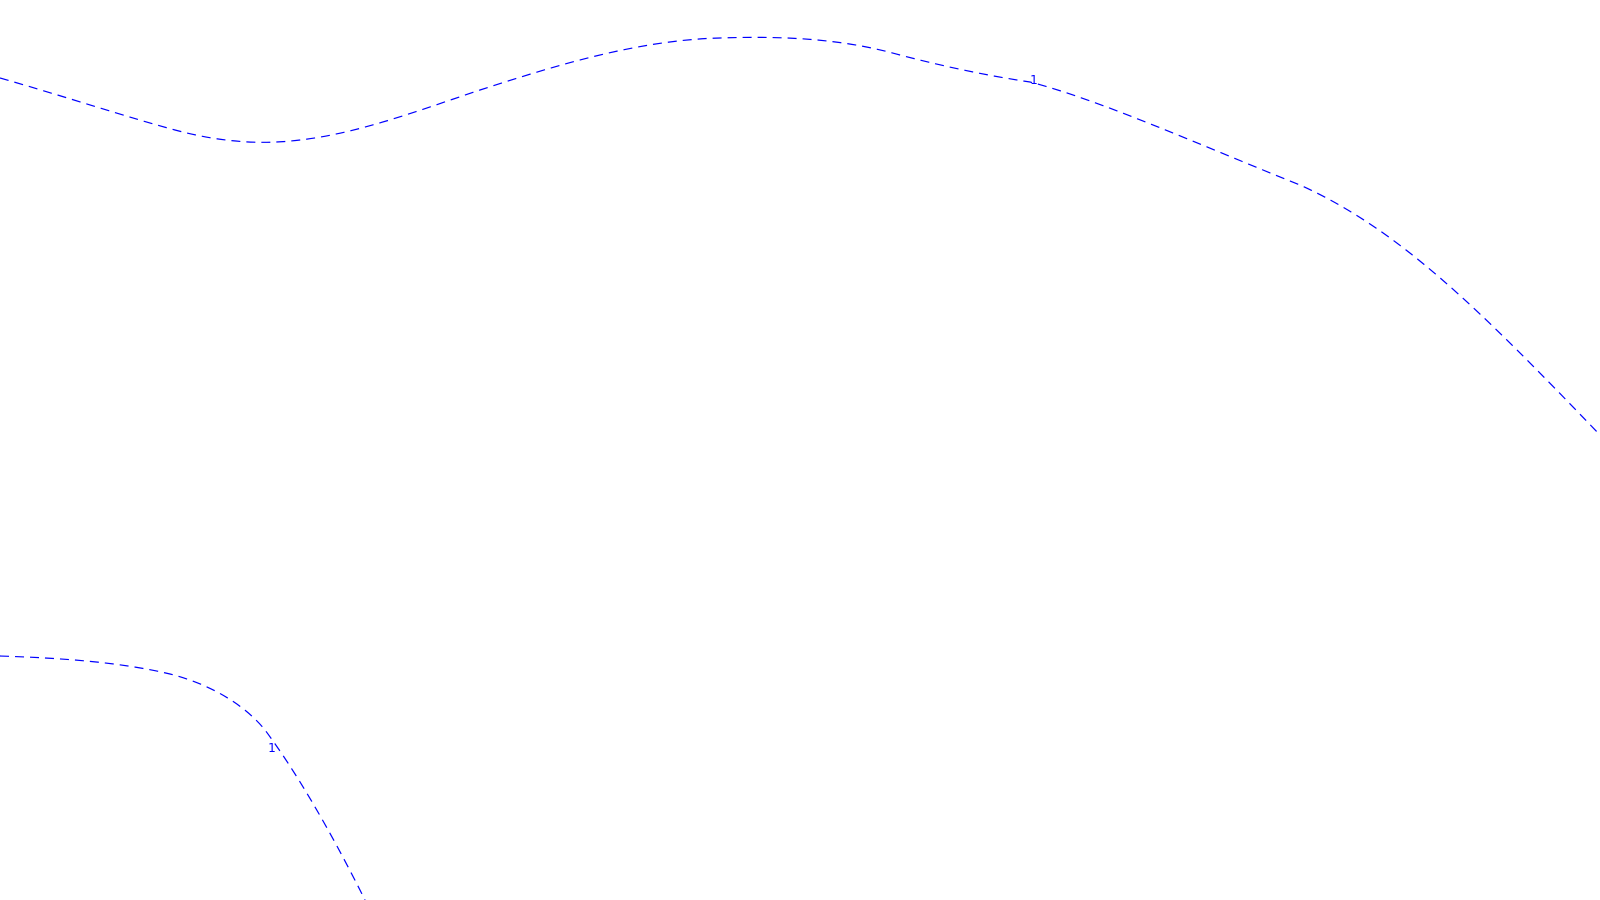 The image size is (1600, 900). I want to click on contour-bottom: 1, so click(183, 777).